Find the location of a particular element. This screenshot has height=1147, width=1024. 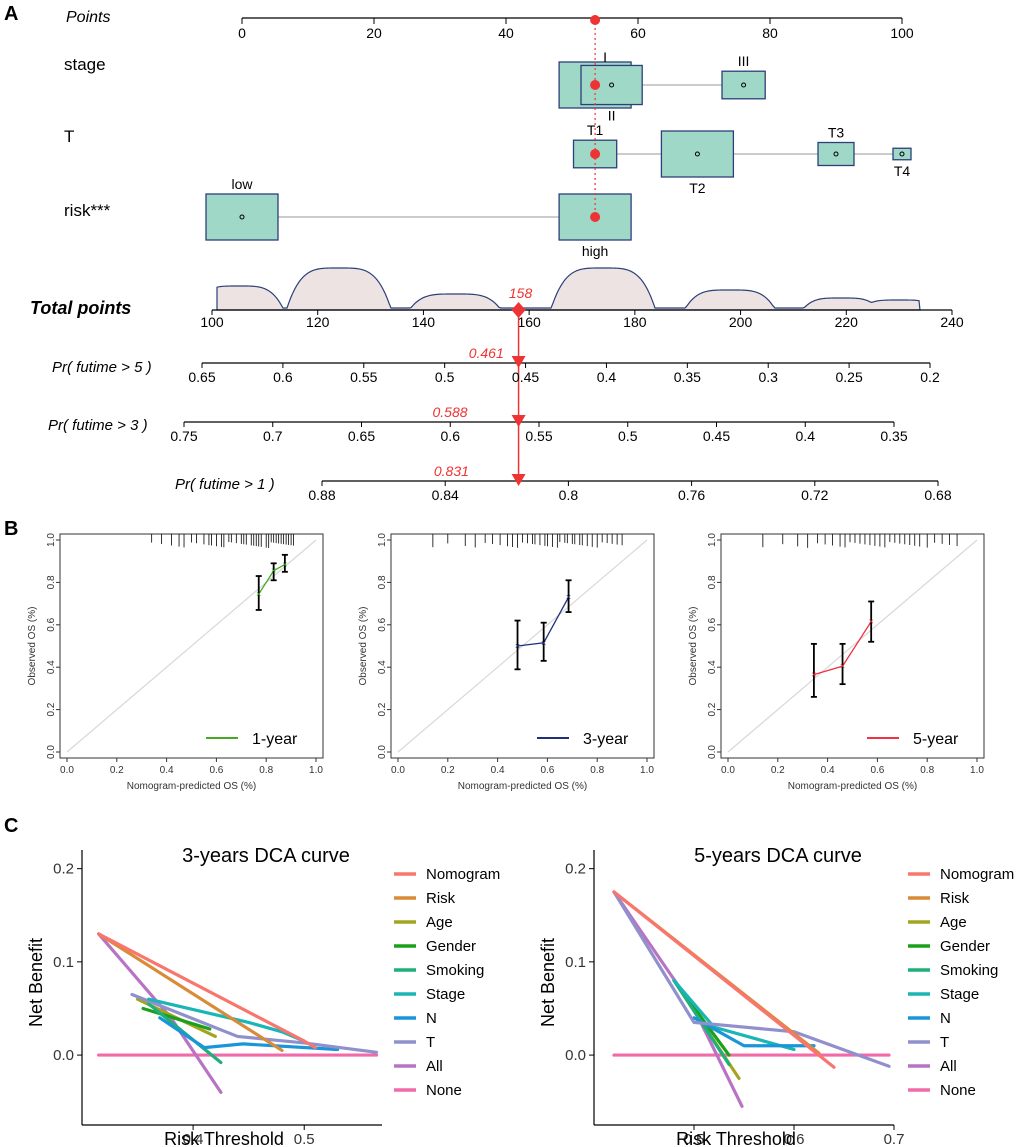

probability-tick-label: 0.25 is located at coordinates (848, 377).